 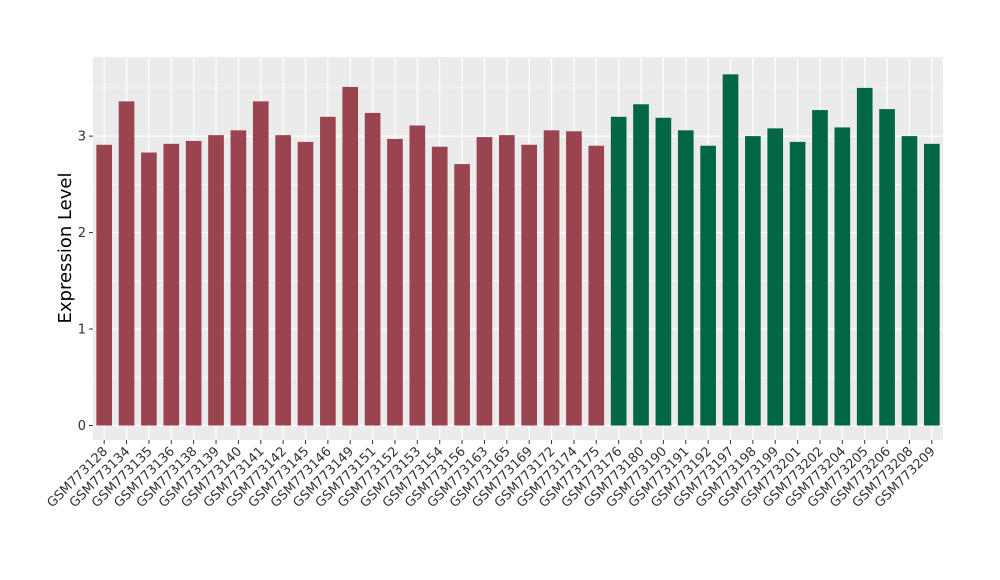 I want to click on bar-GSM773141, so click(x=260, y=263).